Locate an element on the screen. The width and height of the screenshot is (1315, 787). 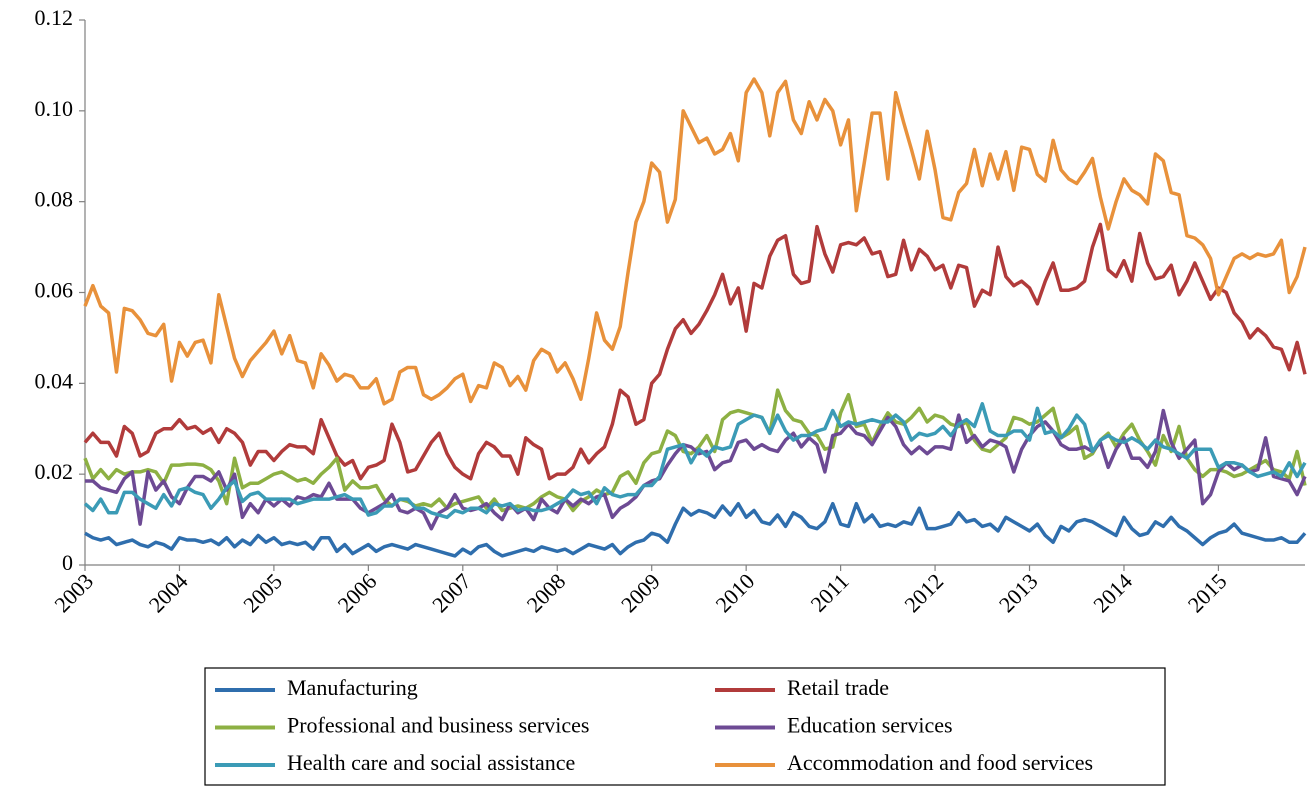
x-tick-label: 2013 is located at coordinates (1018, 592).